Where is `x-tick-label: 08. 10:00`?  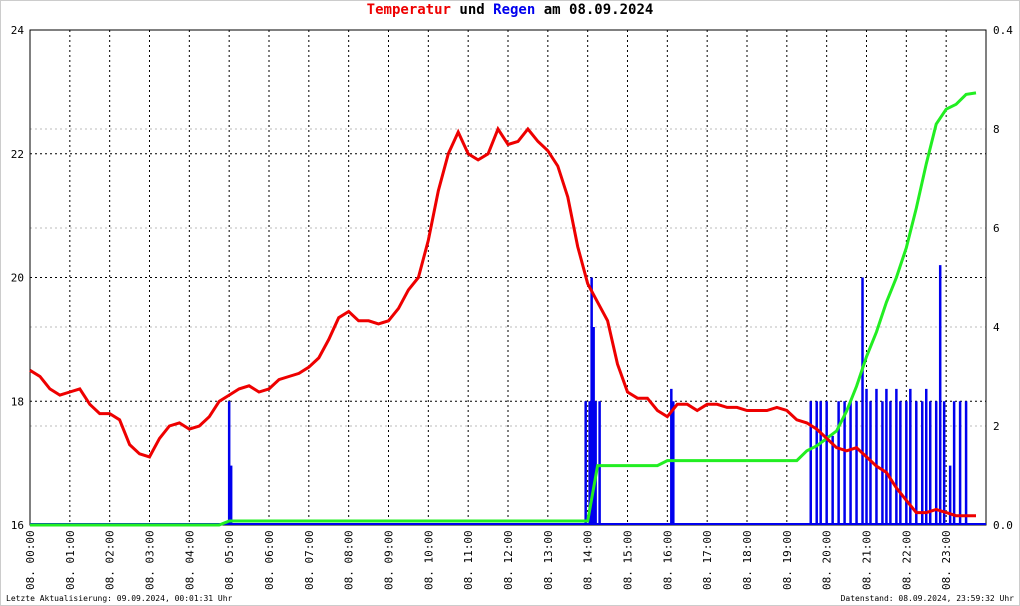 x-tick-label: 08. 10:00 is located at coordinates (428, 560).